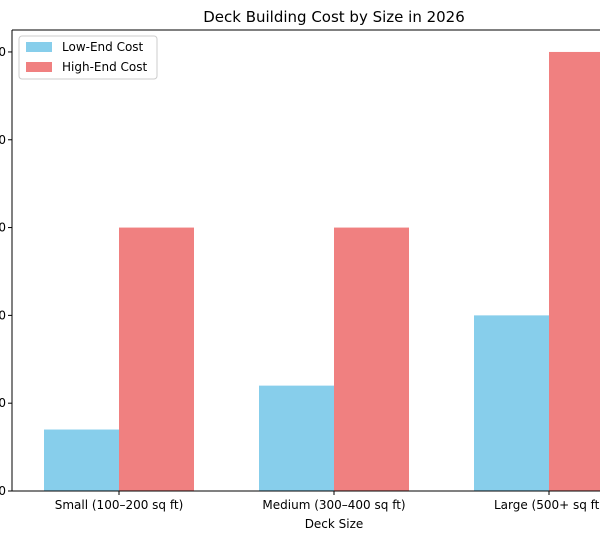 The image size is (600, 540). Describe the element at coordinates (103, 47) in the screenshot. I see `legend-label: Low-End Cost` at that location.